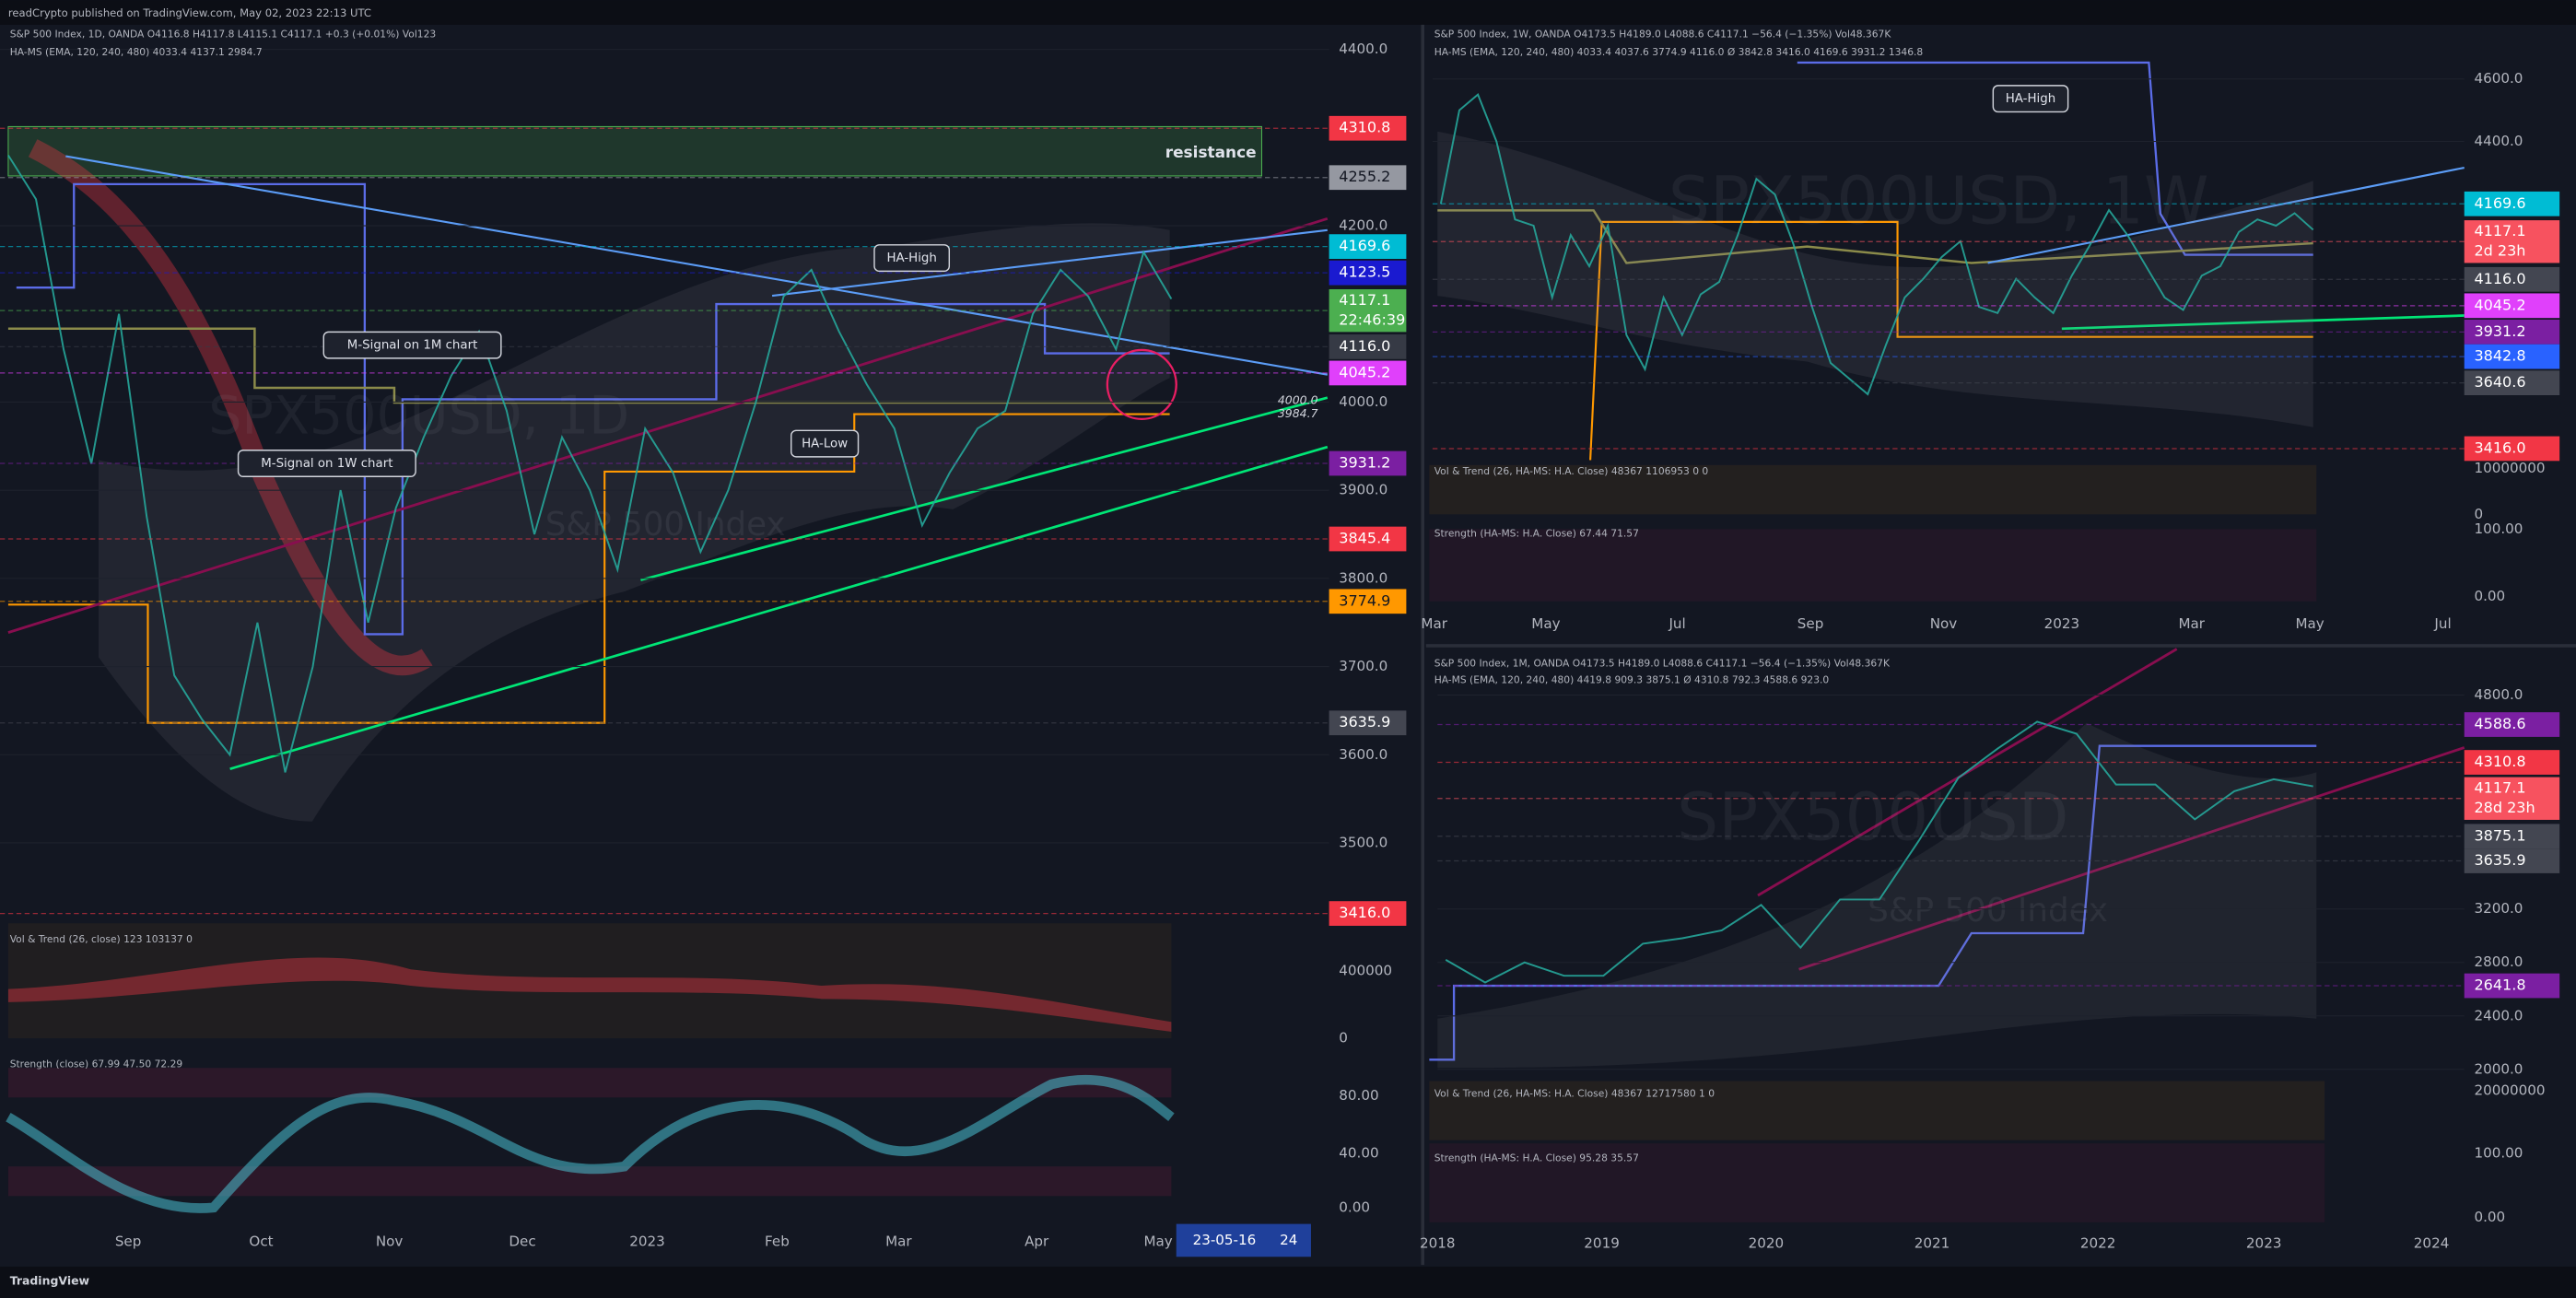  What do you see at coordinates (635, 151) in the screenshot?
I see `resistance-zone` at bounding box center [635, 151].